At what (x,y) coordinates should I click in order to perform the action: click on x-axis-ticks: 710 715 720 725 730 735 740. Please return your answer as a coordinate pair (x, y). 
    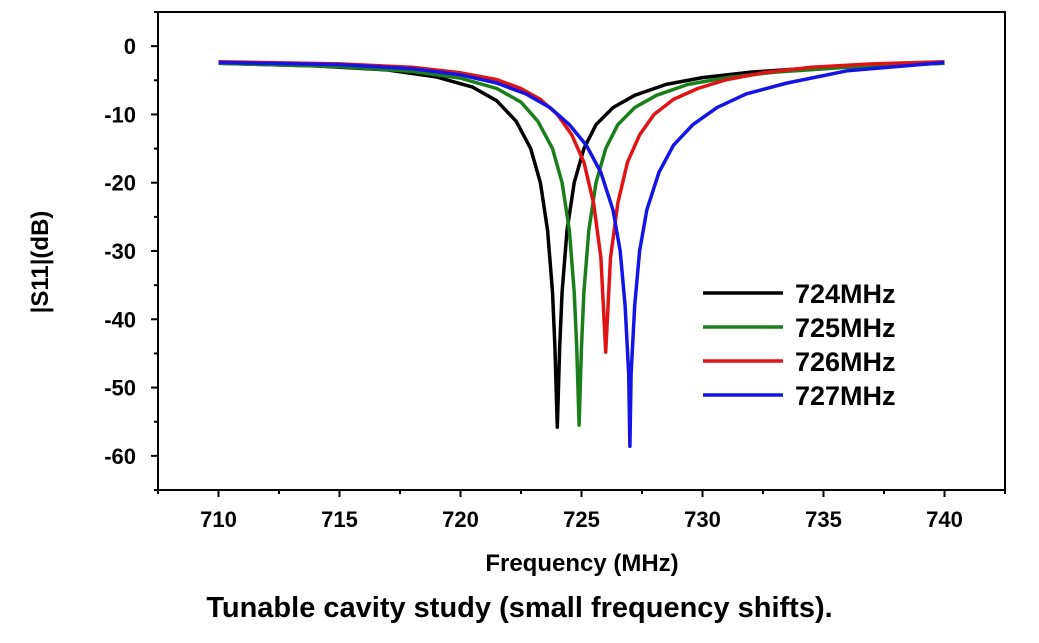
    Looking at the image, I should click on (581, 511).